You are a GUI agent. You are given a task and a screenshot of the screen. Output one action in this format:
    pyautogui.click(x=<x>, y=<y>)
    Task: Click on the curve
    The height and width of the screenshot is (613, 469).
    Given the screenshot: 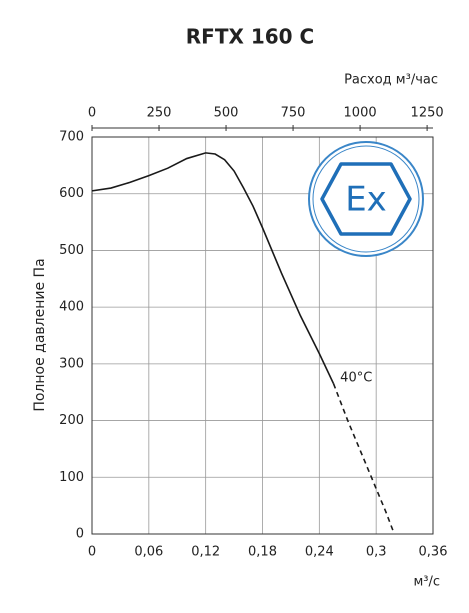 What is the action you would take?
    pyautogui.click(x=363, y=457)
    